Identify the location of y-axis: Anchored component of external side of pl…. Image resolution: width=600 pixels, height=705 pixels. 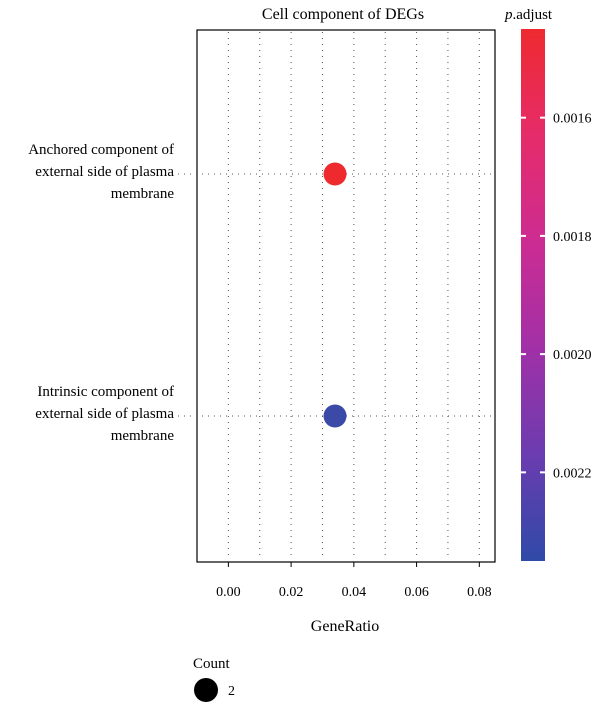
(101, 293).